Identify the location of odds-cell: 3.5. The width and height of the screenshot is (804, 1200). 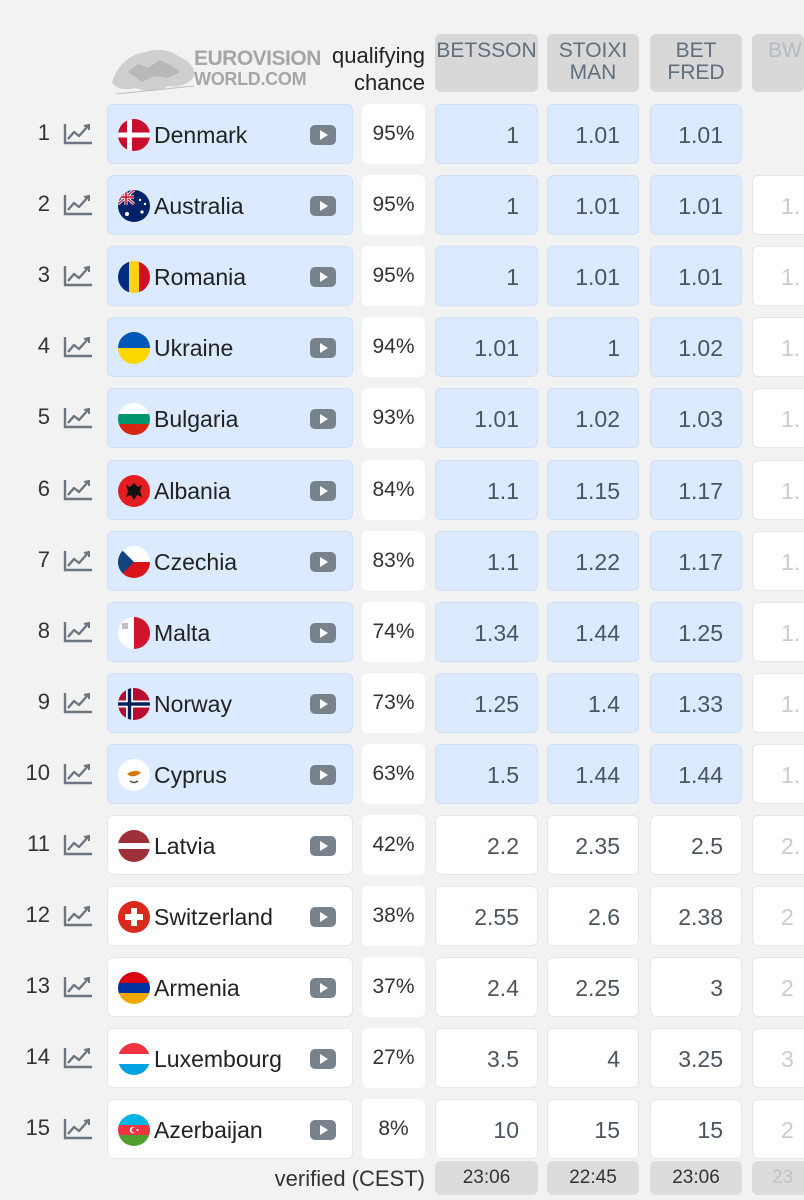
(486, 1058).